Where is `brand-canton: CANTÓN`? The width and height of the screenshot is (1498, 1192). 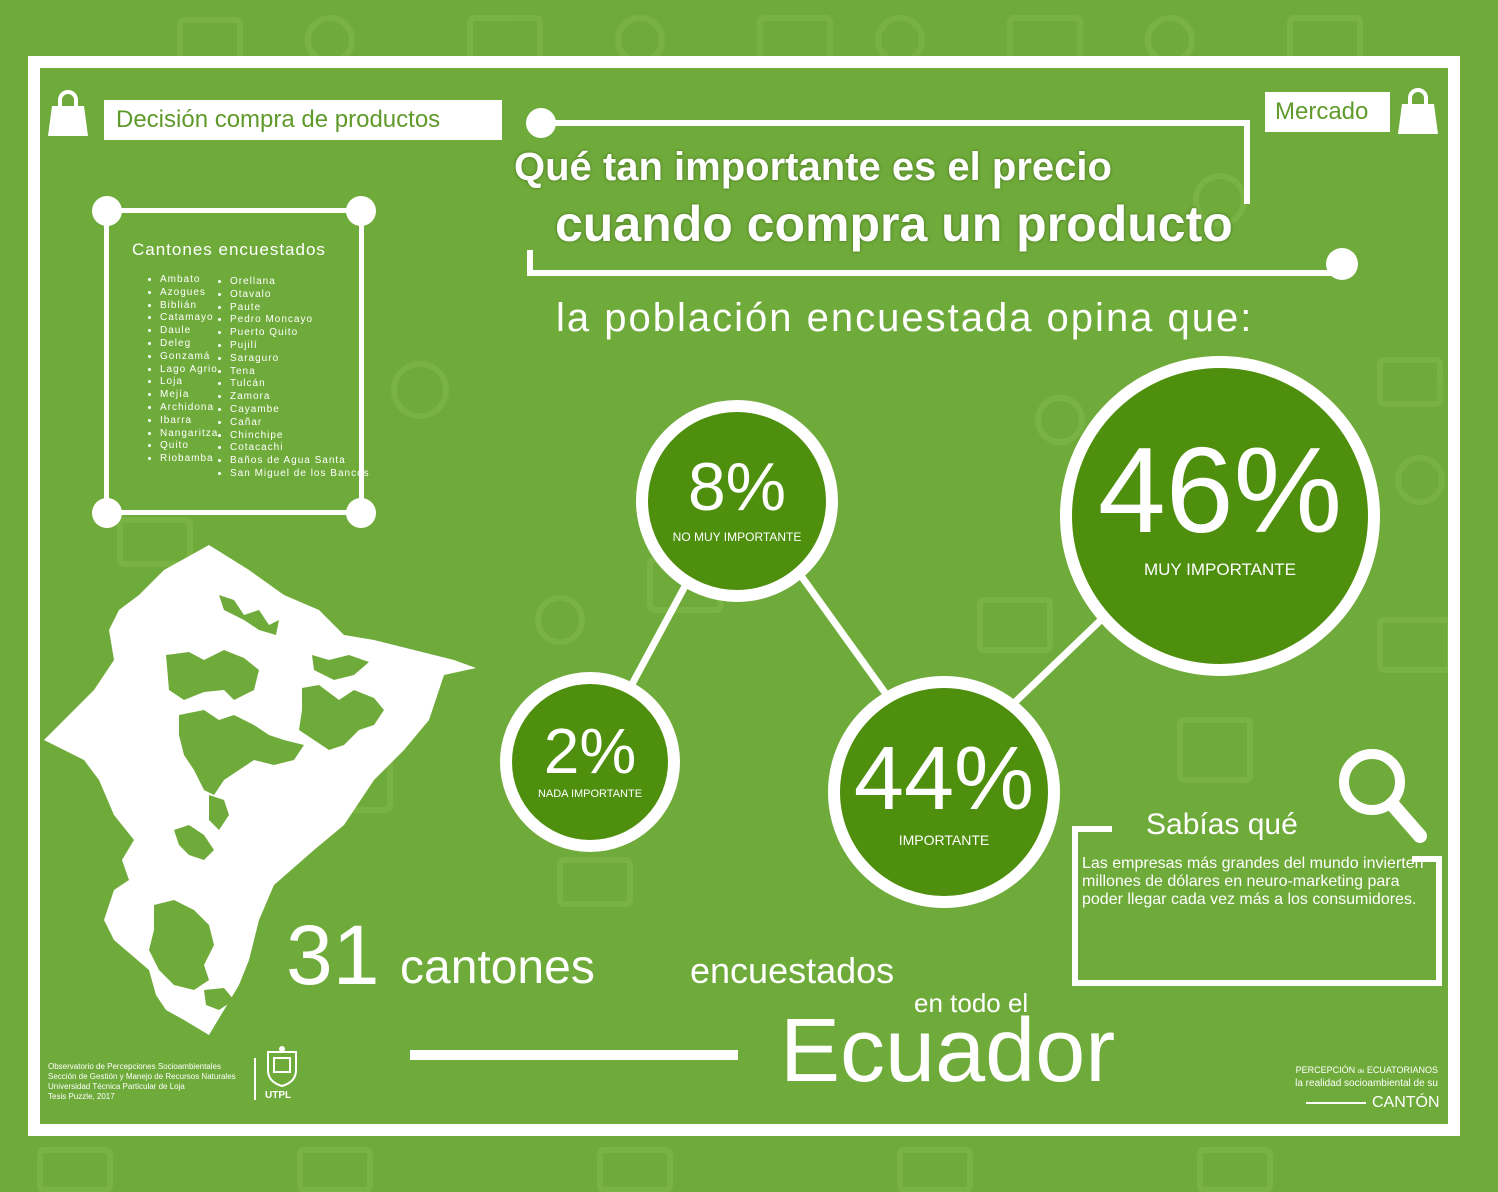 brand-canton: CANTÓN is located at coordinates (1406, 1102).